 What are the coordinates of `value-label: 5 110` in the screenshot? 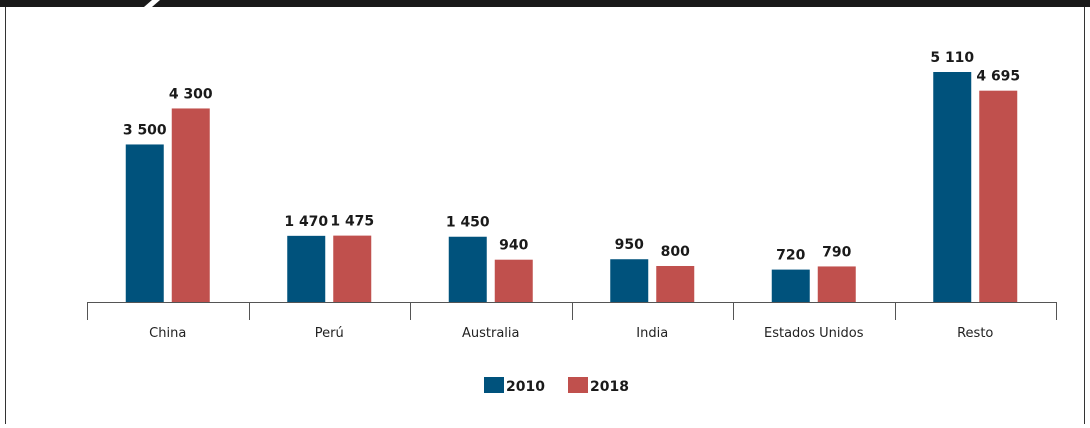 It's located at (952, 58).